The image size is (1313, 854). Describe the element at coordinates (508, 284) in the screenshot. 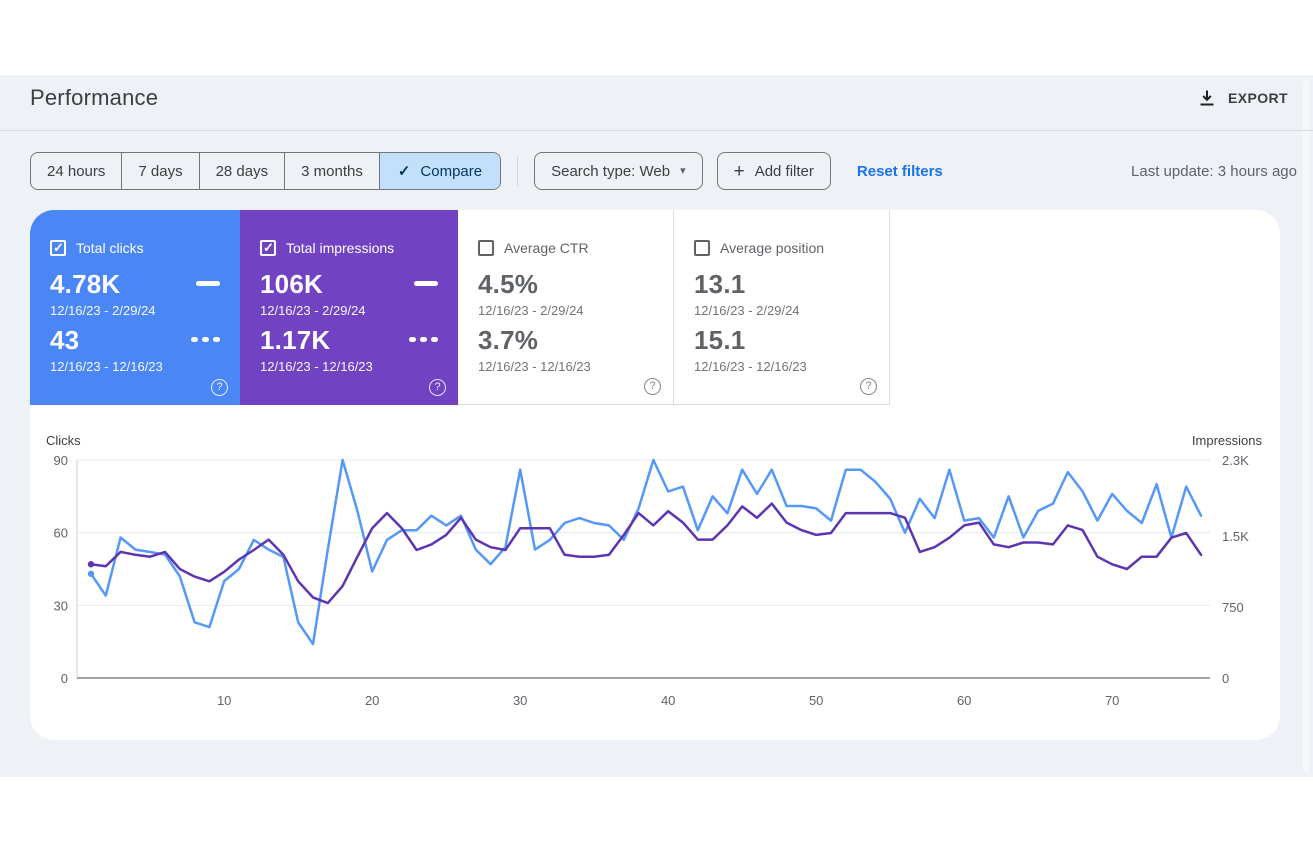

I see `average-ctr-value: 4.5%` at that location.